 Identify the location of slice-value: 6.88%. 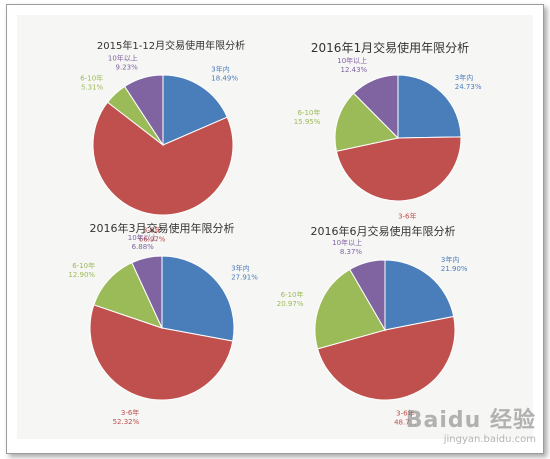
(143, 247).